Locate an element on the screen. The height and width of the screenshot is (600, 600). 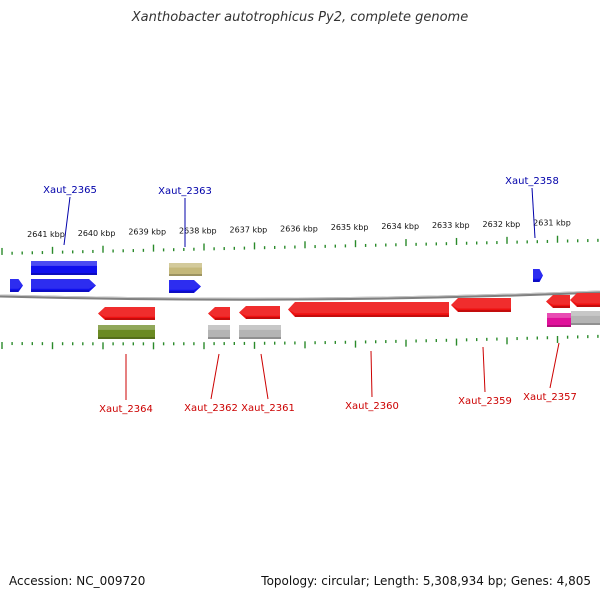
gene-label-xaut-2359: Xaut_2359 is located at coordinates (485, 401).